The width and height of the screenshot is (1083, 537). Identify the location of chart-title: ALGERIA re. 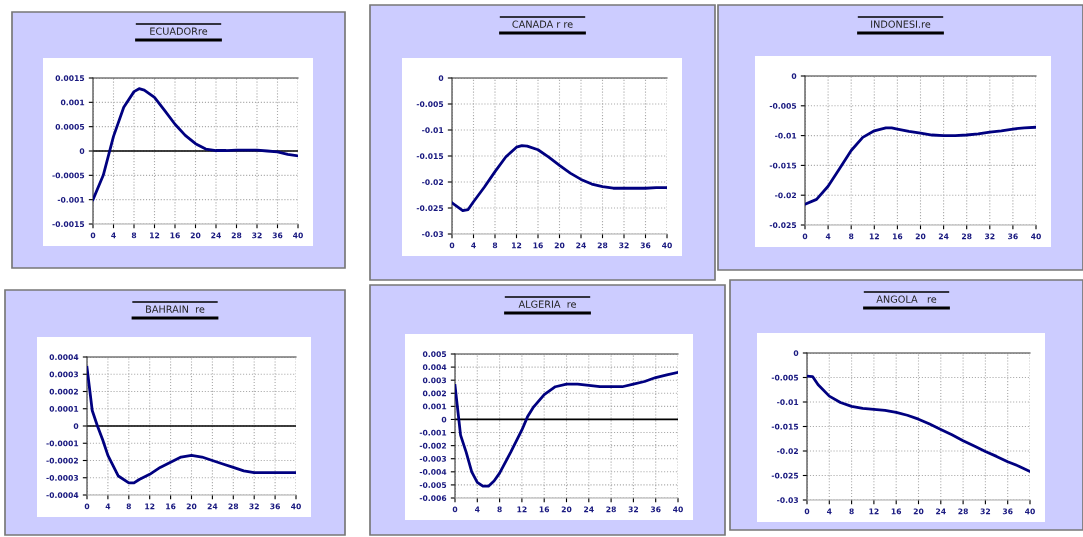
(547, 304).